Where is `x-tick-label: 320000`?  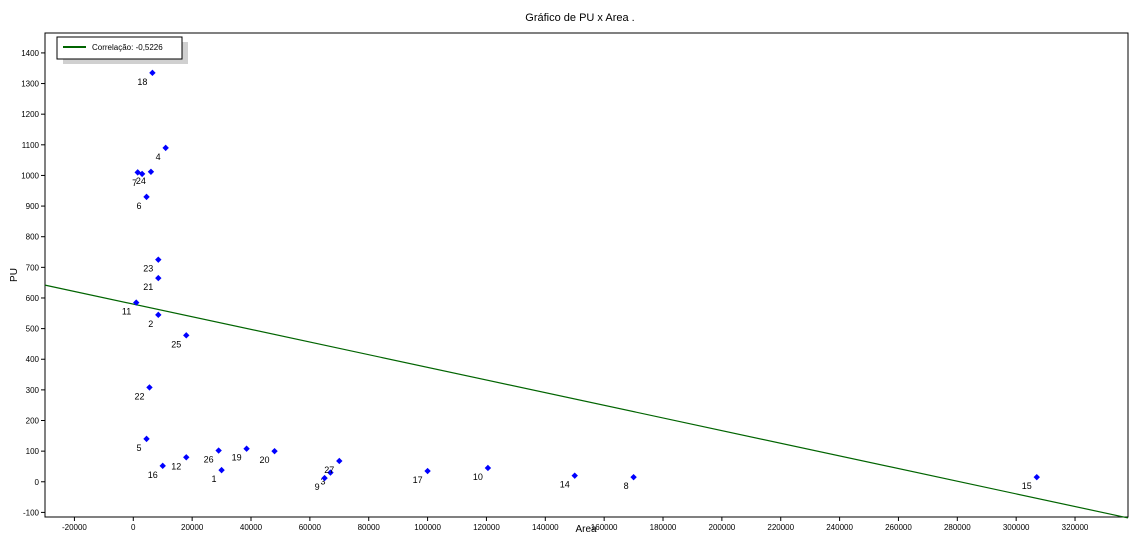
x-tick-label: 320000 is located at coordinates (1075, 527).